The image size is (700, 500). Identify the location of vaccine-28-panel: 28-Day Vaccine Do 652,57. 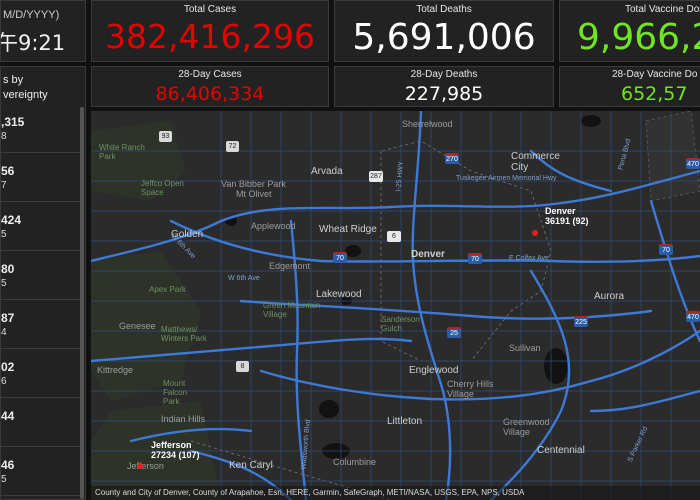
(629, 86).